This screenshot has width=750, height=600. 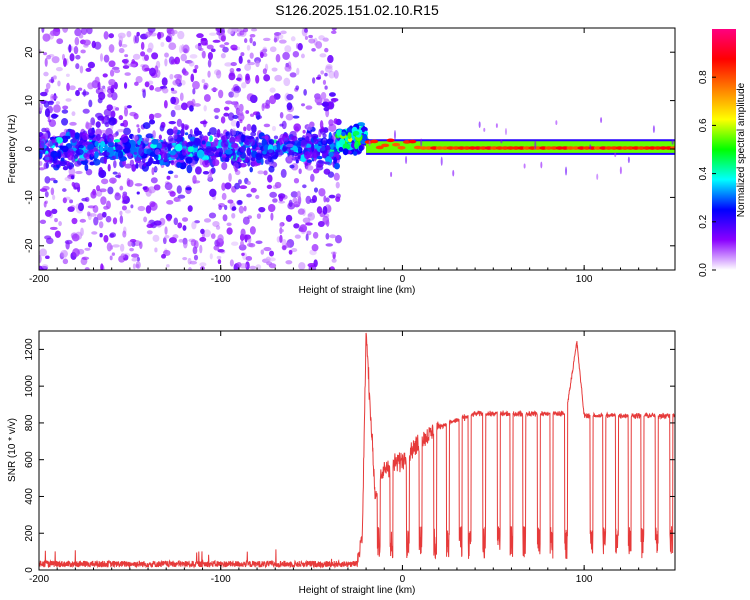 What do you see at coordinates (12, 149) in the screenshot?
I see `spectrogram-y-label: Frequency (Hz)` at bounding box center [12, 149].